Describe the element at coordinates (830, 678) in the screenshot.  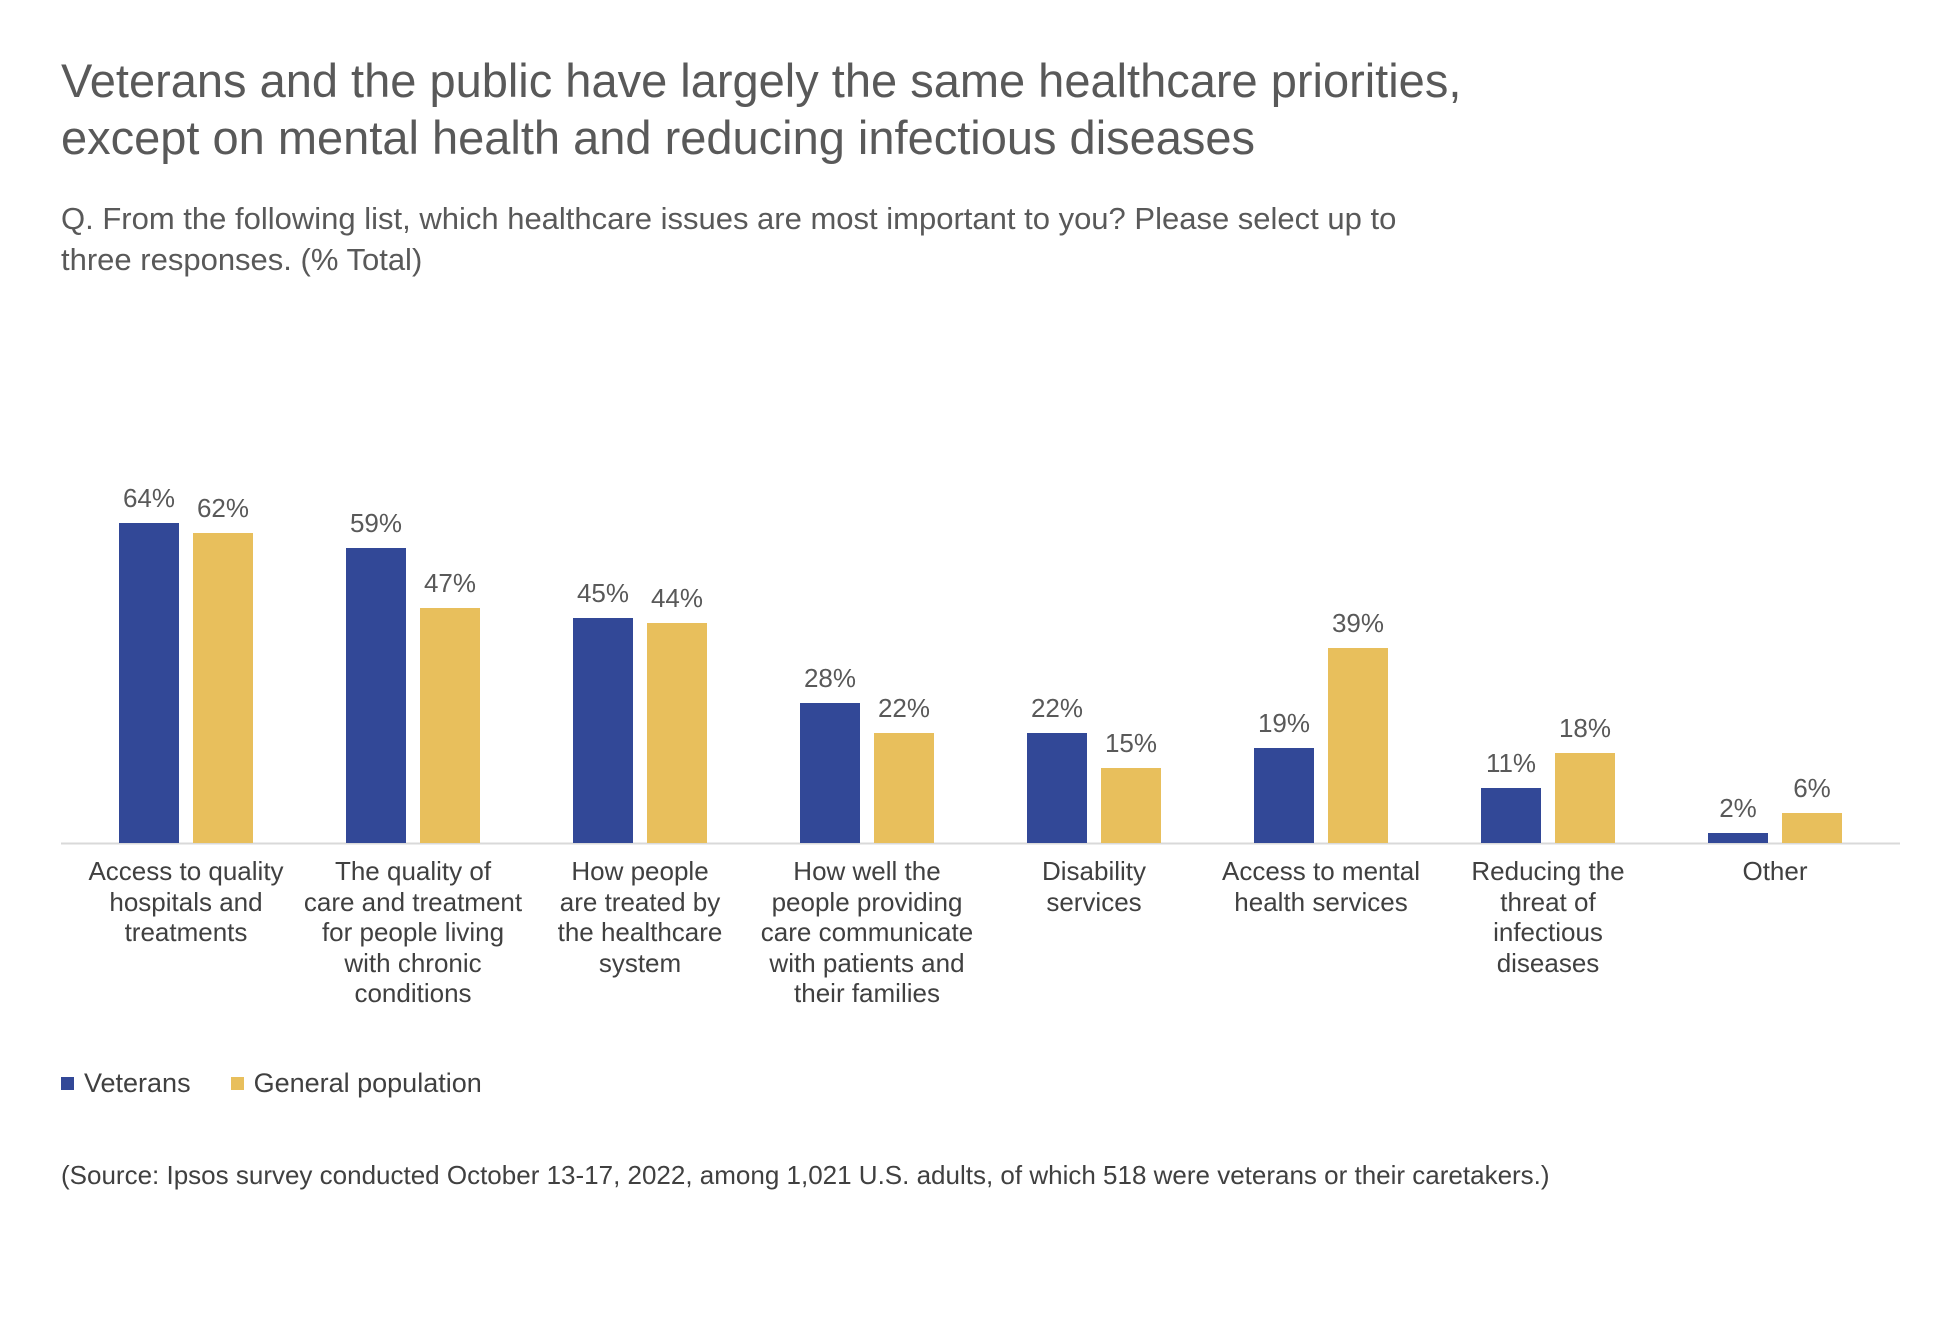
I see `data-label-veterans-3: 28%` at that location.